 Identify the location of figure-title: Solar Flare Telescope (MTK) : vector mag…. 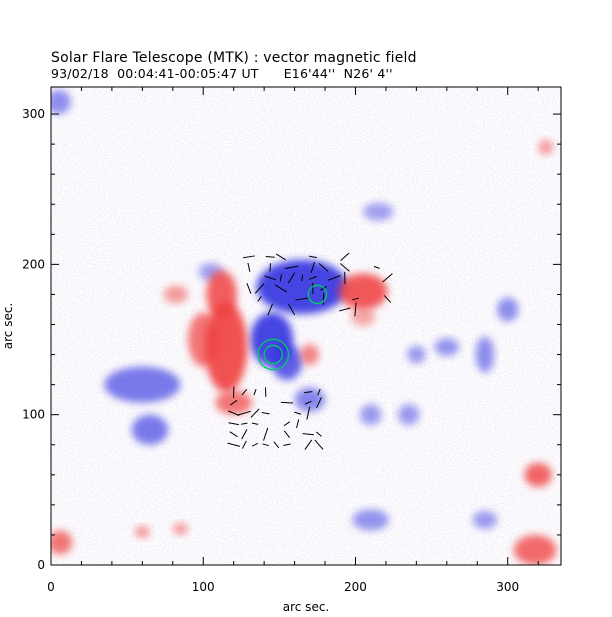
(234, 58).